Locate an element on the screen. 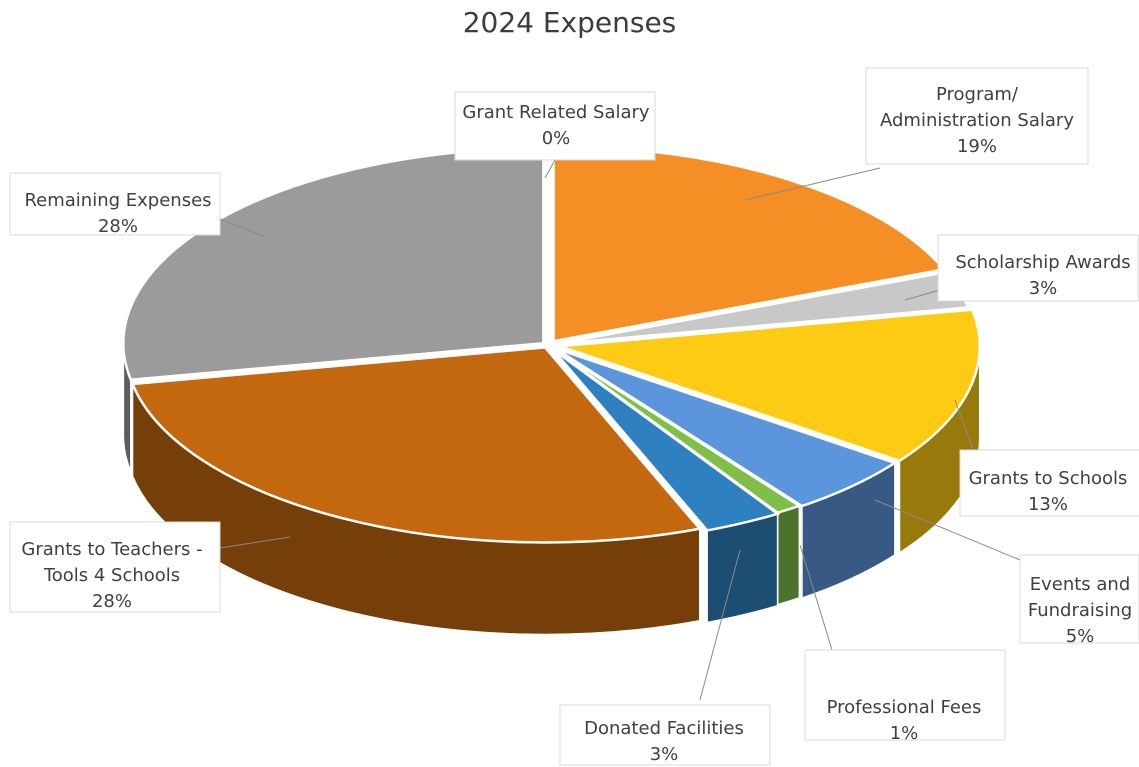 Image resolution: width=1139 pixels, height=767 pixels. slice-label: Scholarship Awards 3% is located at coordinates (1042, 275).